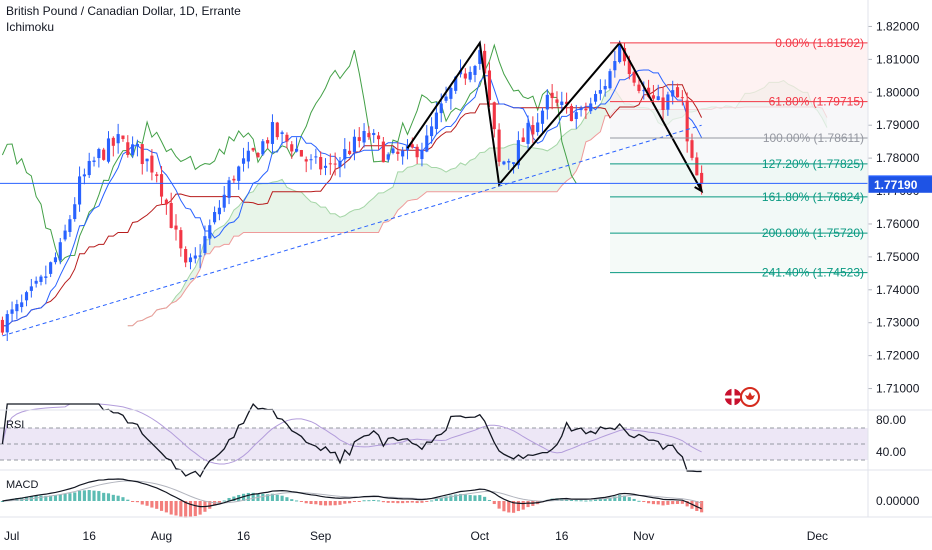  I want to click on fib-level-label: 241.40% (1.74523), so click(813, 273).